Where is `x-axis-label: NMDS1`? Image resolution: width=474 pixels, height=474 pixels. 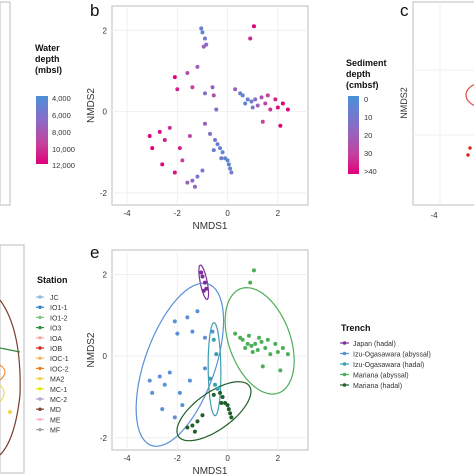 x-axis-label: NMDS1 is located at coordinates (209, 470).